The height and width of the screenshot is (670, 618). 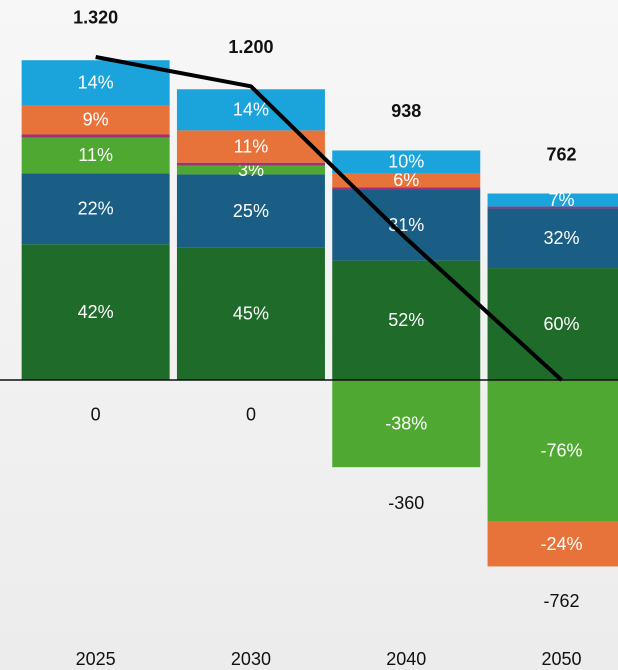 I want to click on segment-label: 7%, so click(x=562, y=200).